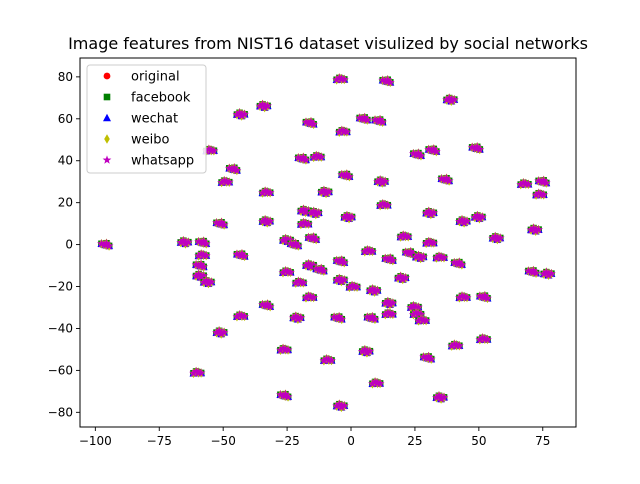  What do you see at coordinates (136, 140) in the screenshot?
I see `legend-item: weibo` at bounding box center [136, 140].